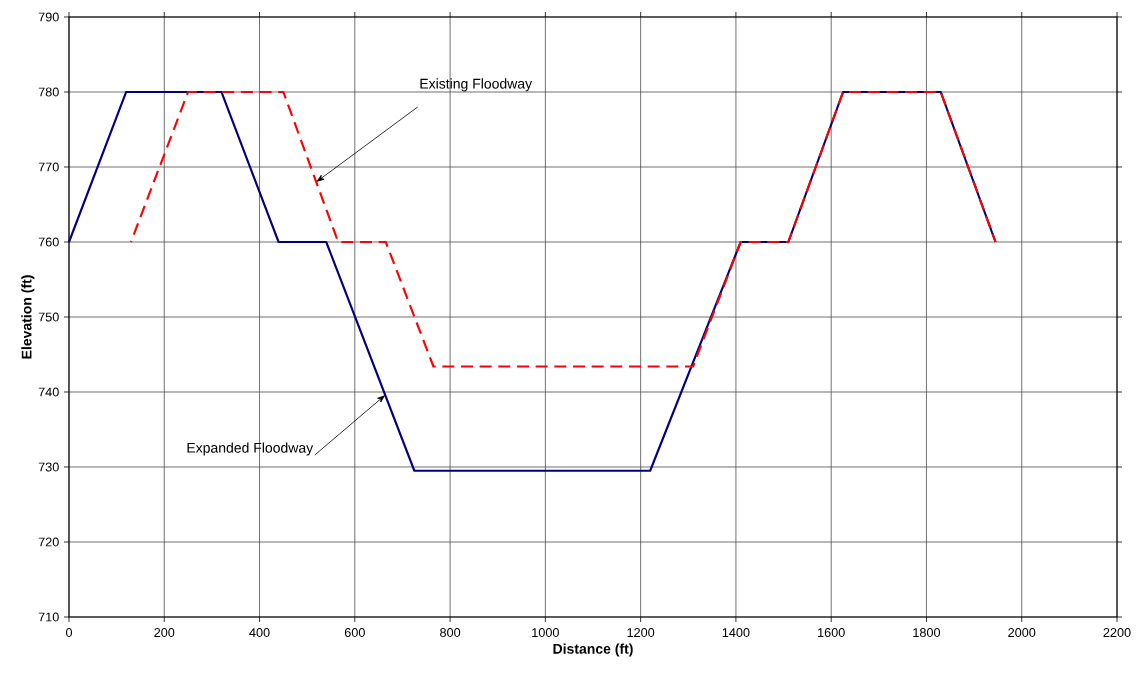 This screenshot has width=1136, height=679. I want to click on y-tick-label: 790, so click(48, 17).